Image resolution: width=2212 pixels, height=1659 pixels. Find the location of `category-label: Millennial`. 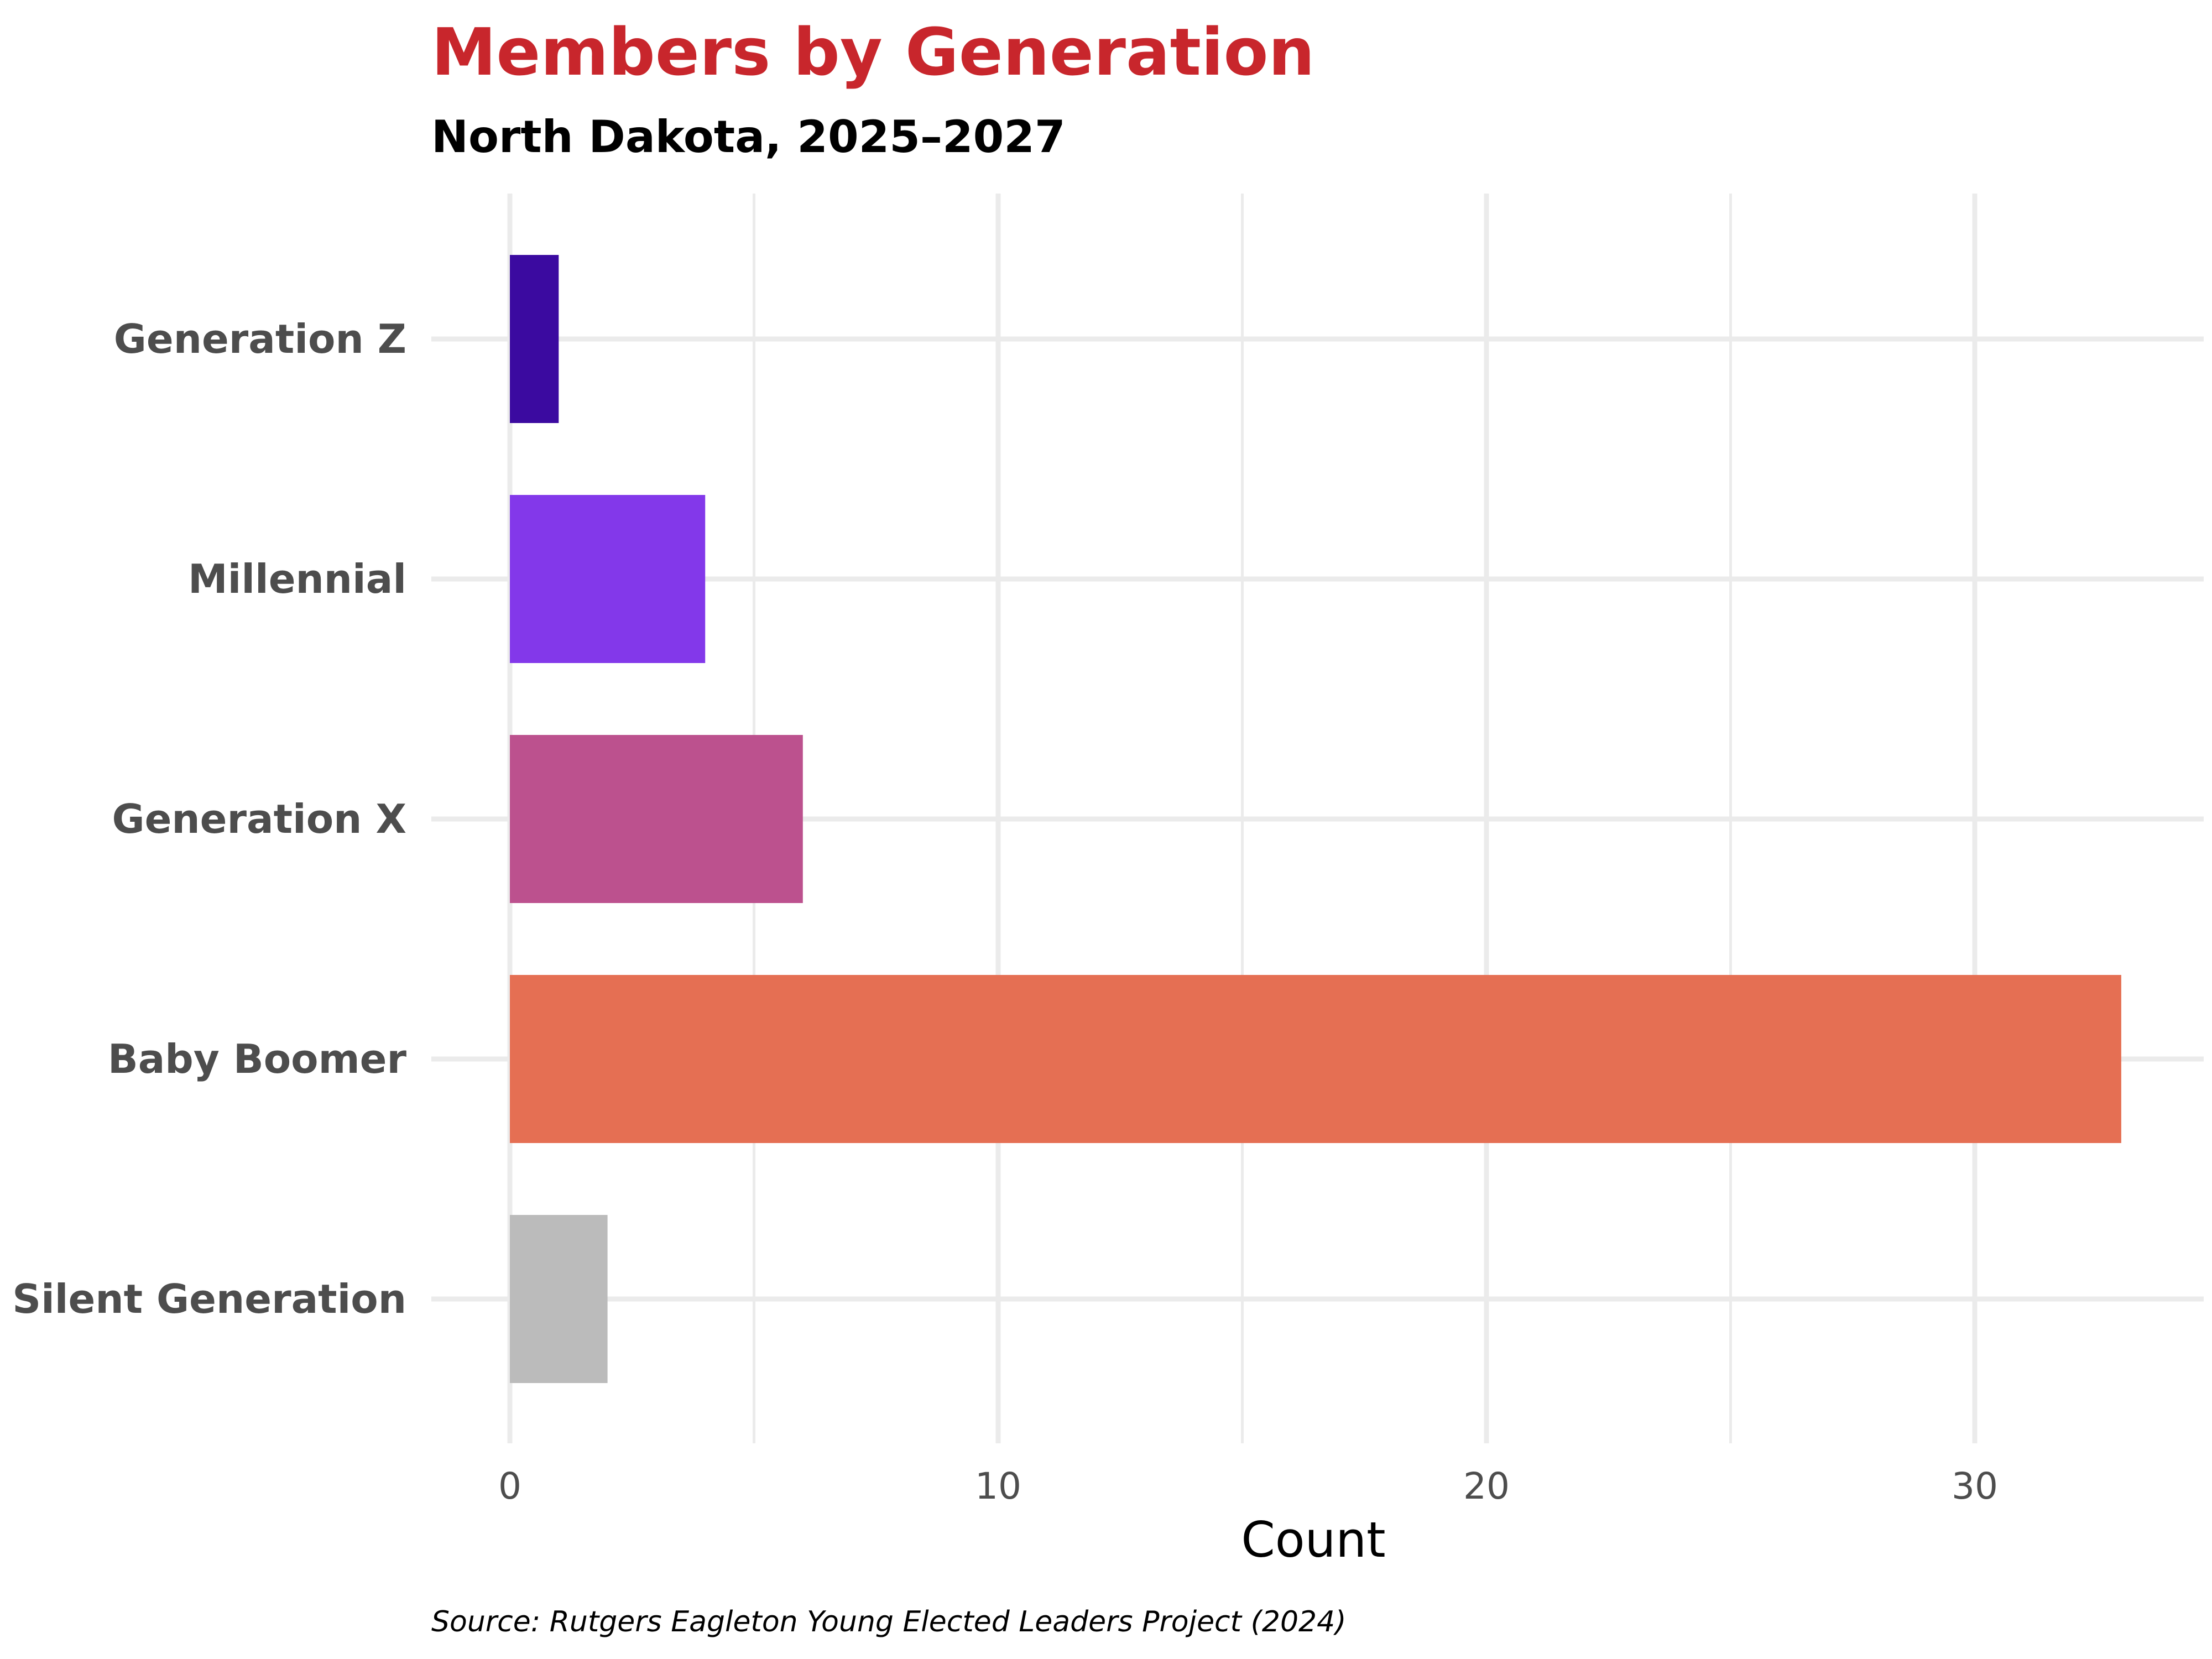

category-label: Millennial is located at coordinates (297, 579).